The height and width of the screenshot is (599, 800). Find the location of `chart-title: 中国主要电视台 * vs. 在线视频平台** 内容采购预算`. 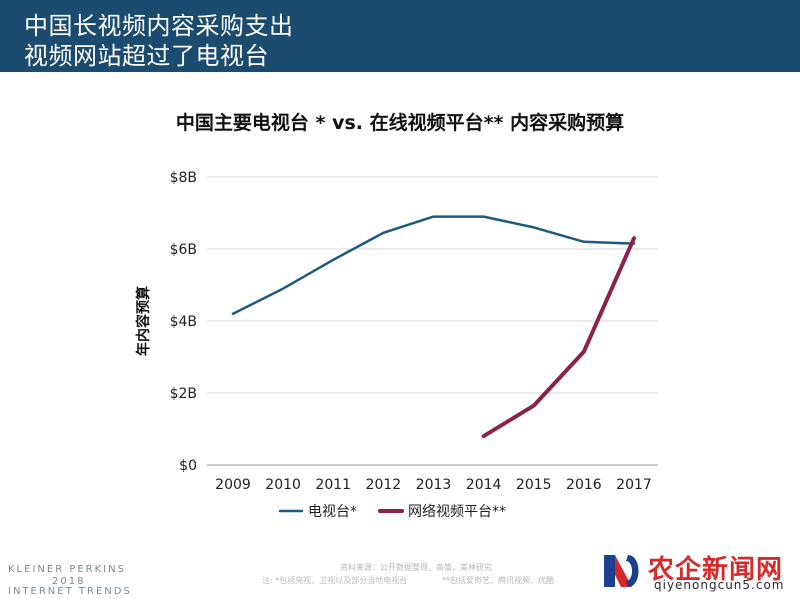

chart-title: 中国主要电视台 * vs. 在线视频平台** 内容采购预算 is located at coordinates (400, 123).